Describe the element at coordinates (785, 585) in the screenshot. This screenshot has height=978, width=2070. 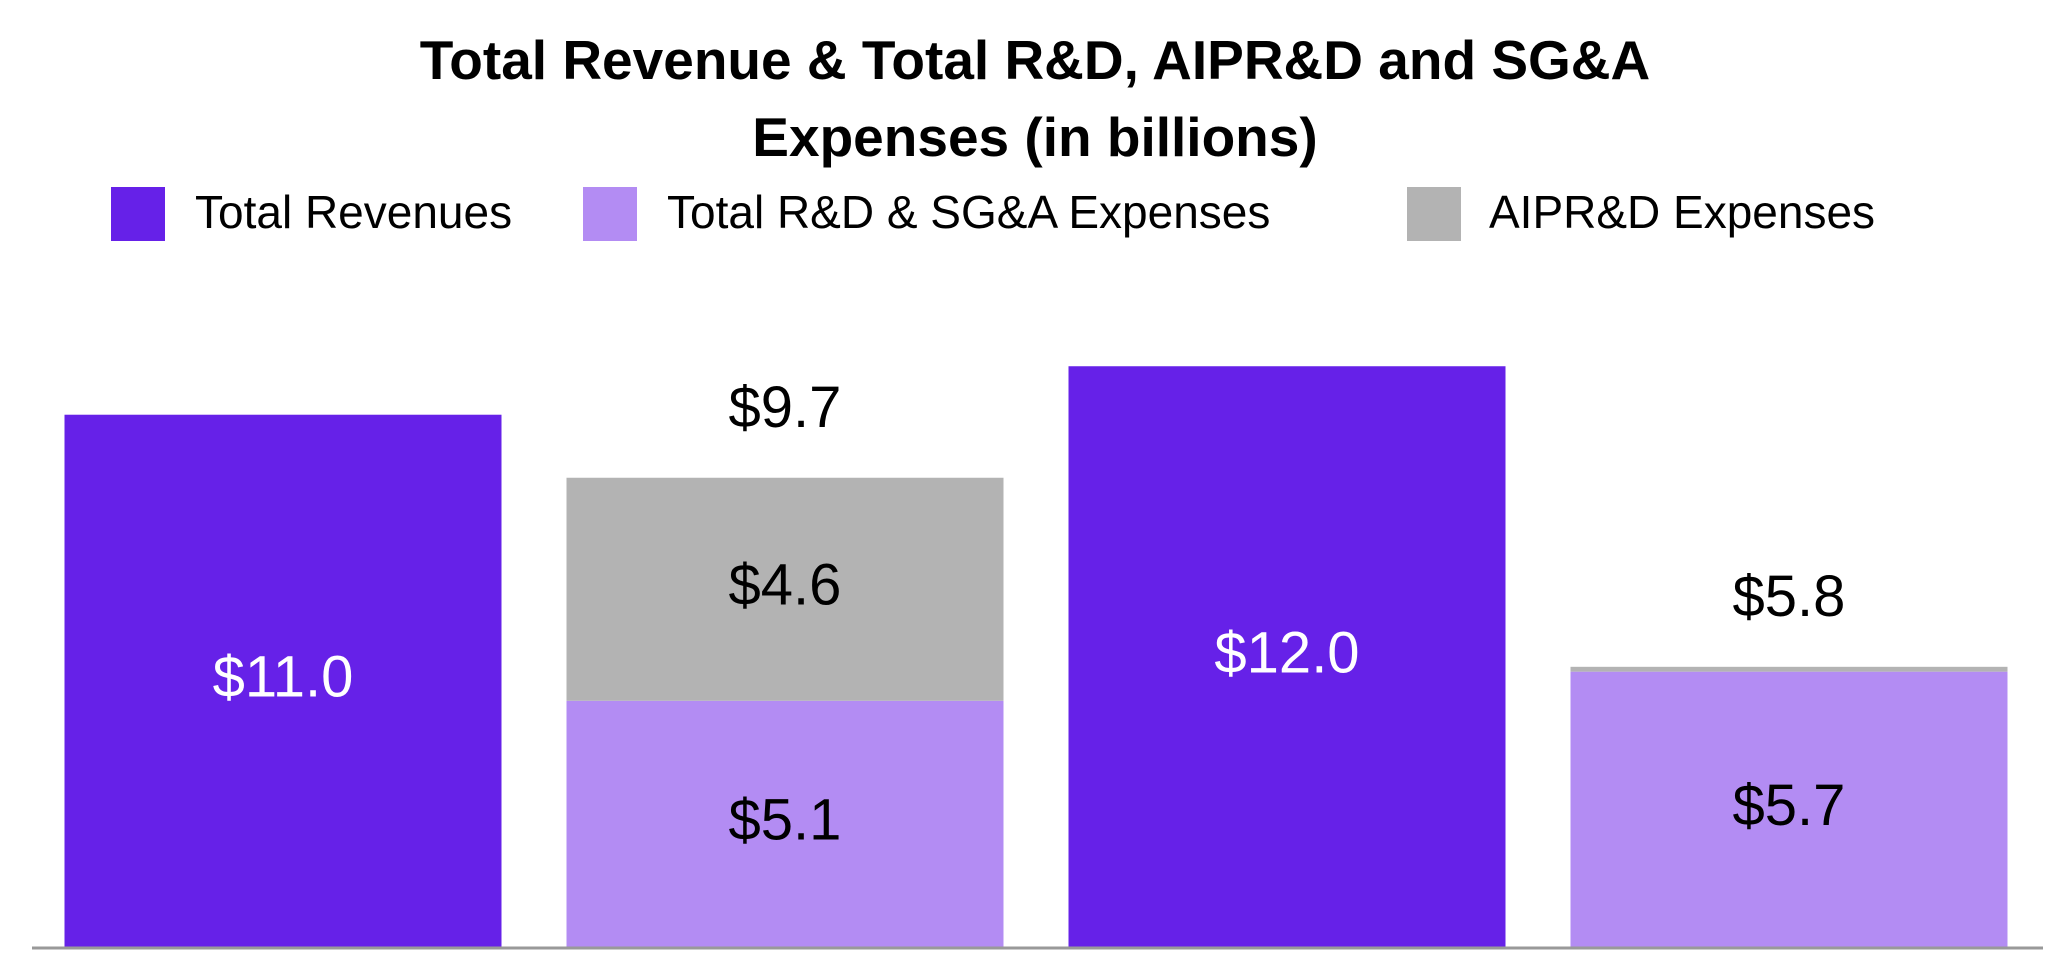
I see `data-label: $4.6` at that location.